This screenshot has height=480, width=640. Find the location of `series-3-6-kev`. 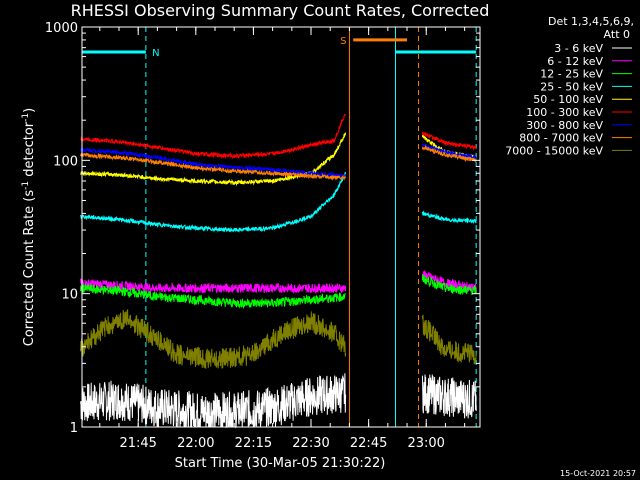

series-3-6-kev is located at coordinates (278, 401).